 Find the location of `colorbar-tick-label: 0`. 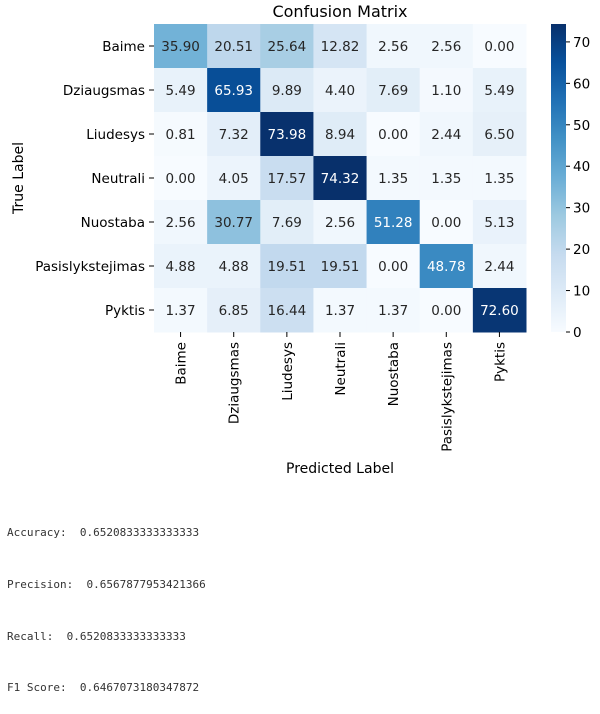

colorbar-tick-label: 0 is located at coordinates (577, 333).